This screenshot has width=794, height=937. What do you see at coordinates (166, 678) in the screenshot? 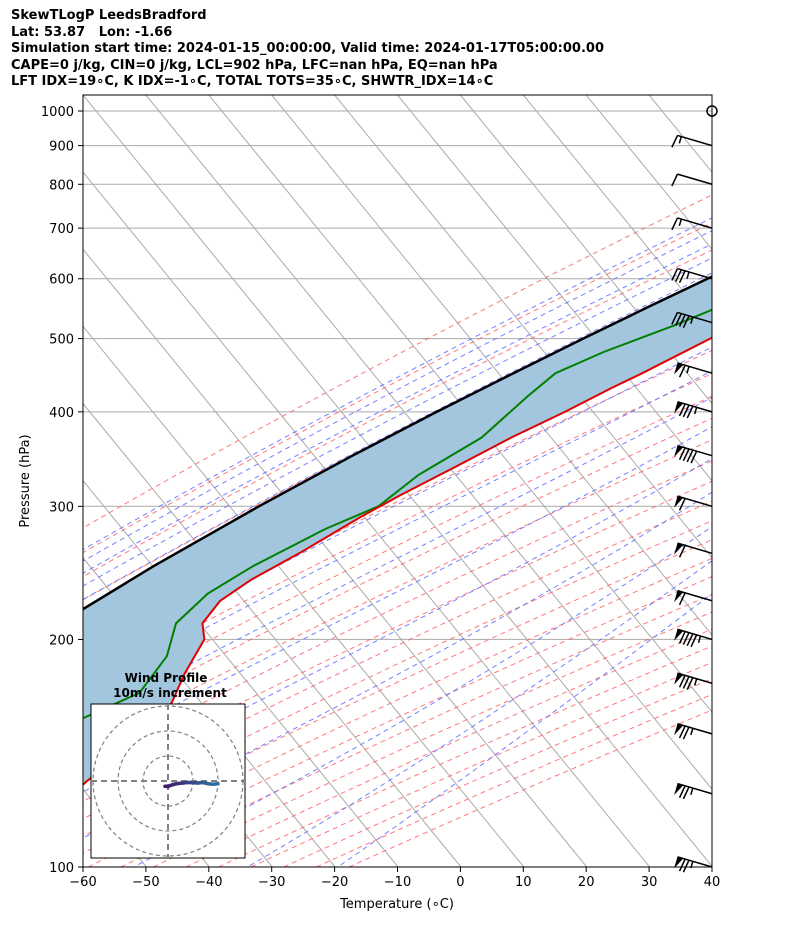
I see `hodograph-title: Wind Profile` at bounding box center [166, 678].